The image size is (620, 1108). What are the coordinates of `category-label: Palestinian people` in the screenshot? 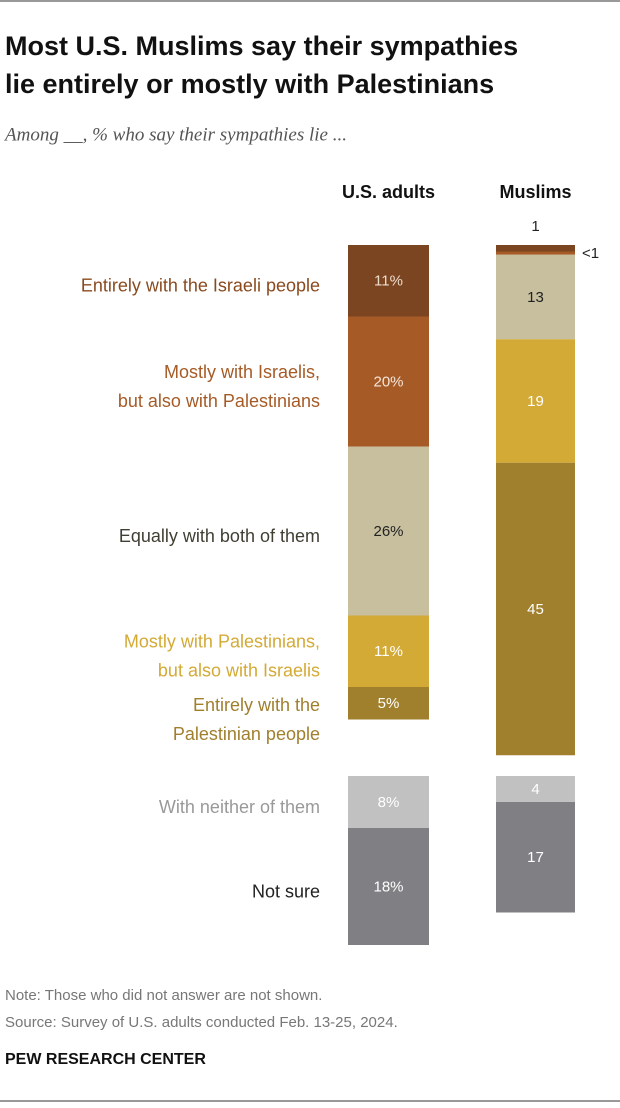 It's located at (246, 734).